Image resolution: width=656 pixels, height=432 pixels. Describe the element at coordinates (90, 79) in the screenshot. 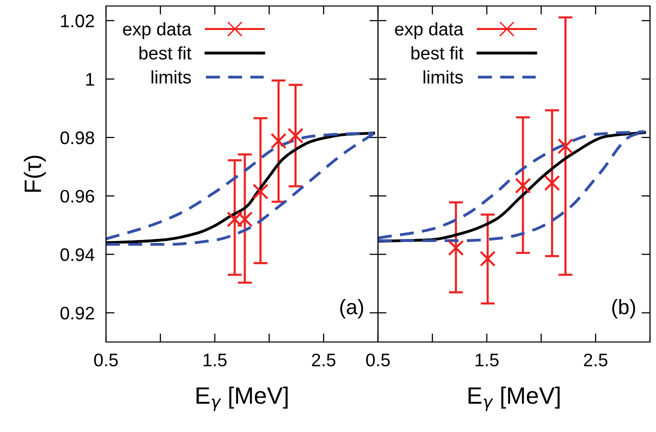

I see `y-tick-label: 1` at that location.